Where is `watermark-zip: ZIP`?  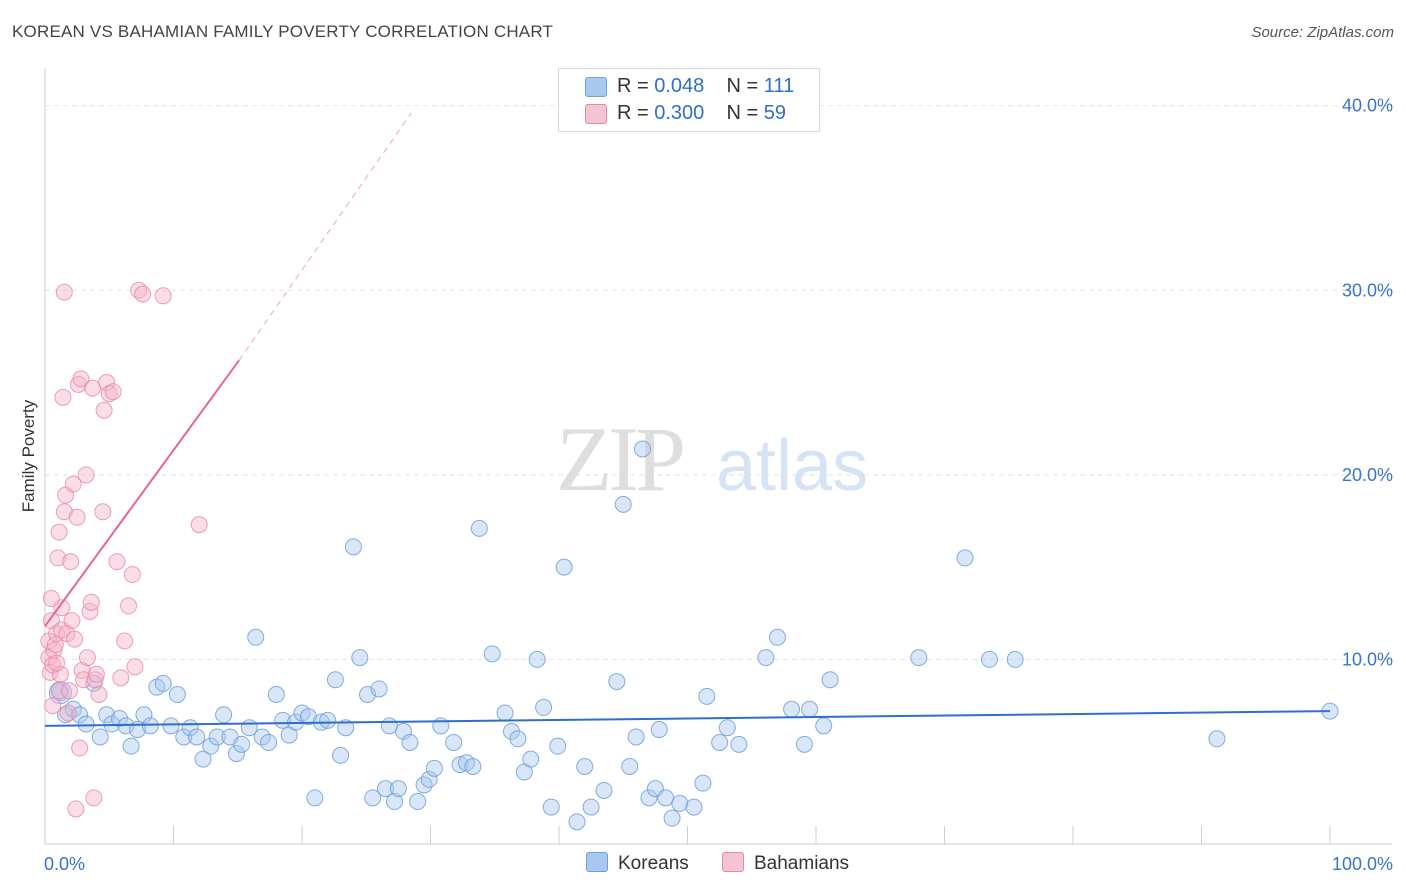
watermark-zip: ZIP is located at coordinates (619, 459).